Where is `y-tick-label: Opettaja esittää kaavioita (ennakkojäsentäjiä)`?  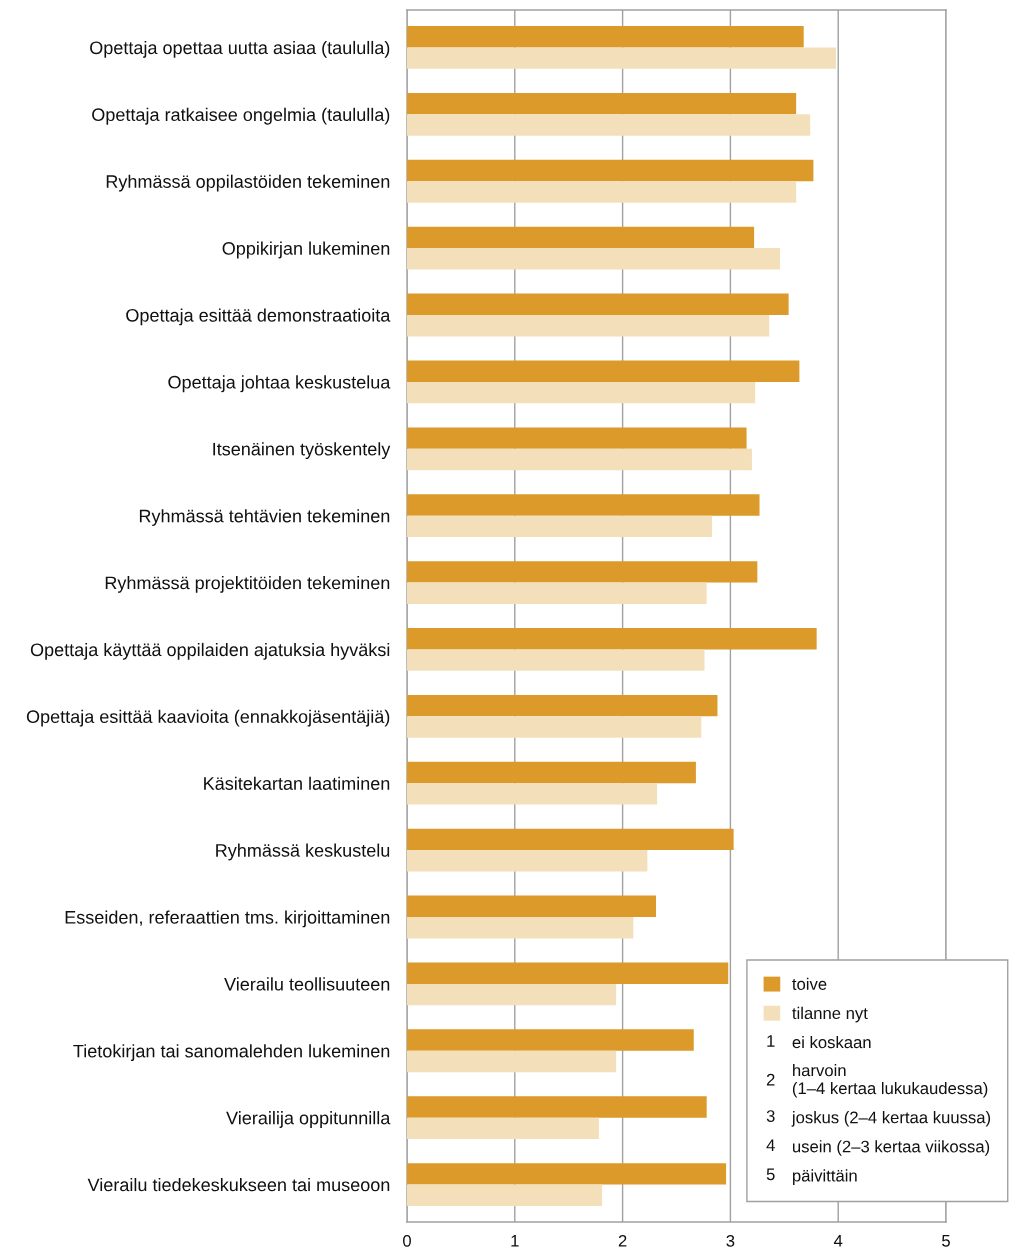 y-tick-label: Opettaja esittää kaavioita (ennakkojäsentäjiä) is located at coordinates (208, 718).